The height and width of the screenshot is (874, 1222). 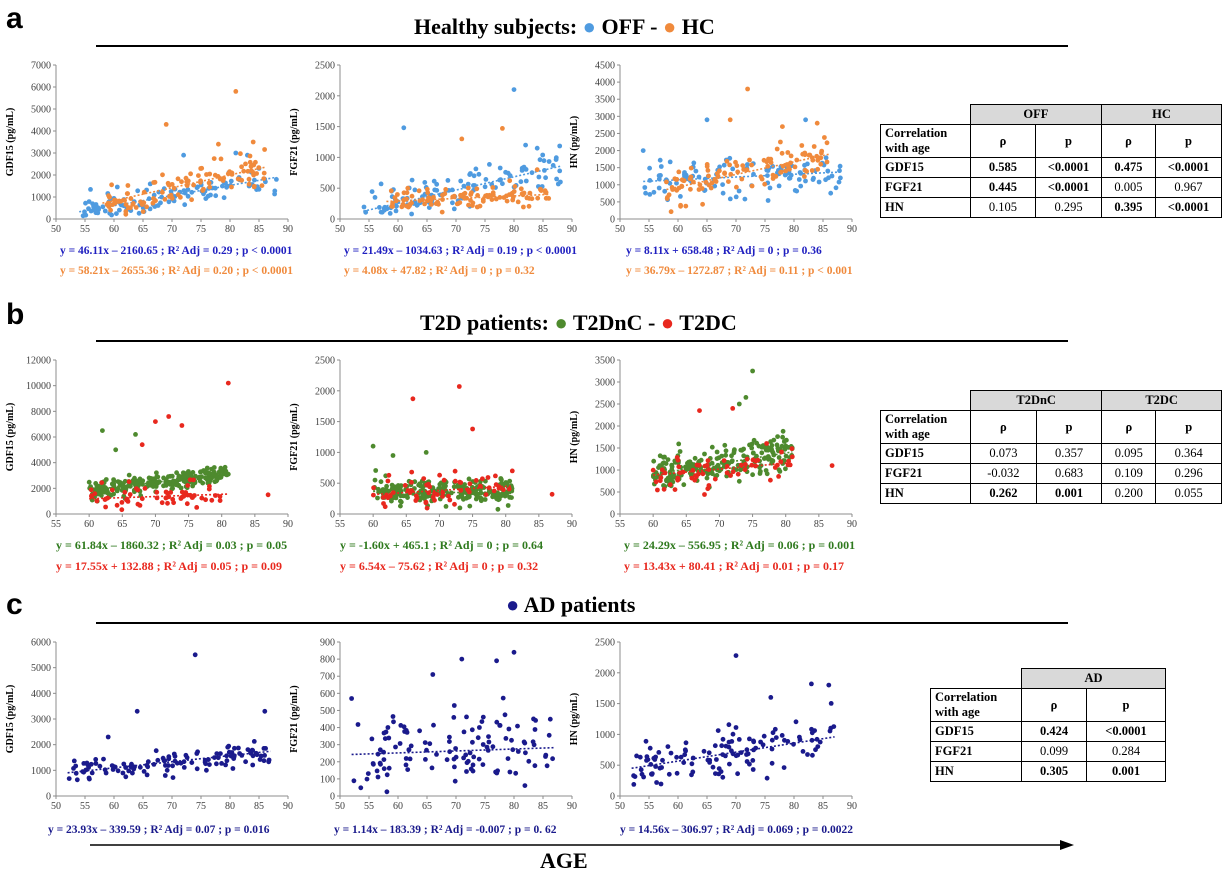 What do you see at coordinates (605, 449) in the screenshot?
I see `y-tick-label: 1500` at bounding box center [605, 449].